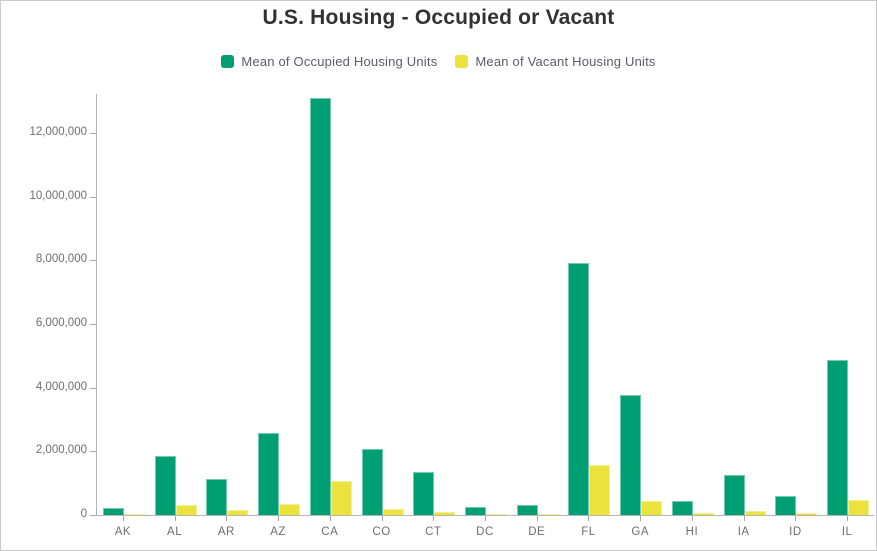  I want to click on legend-label: Mean of Vacant Housing Units, so click(565, 61).